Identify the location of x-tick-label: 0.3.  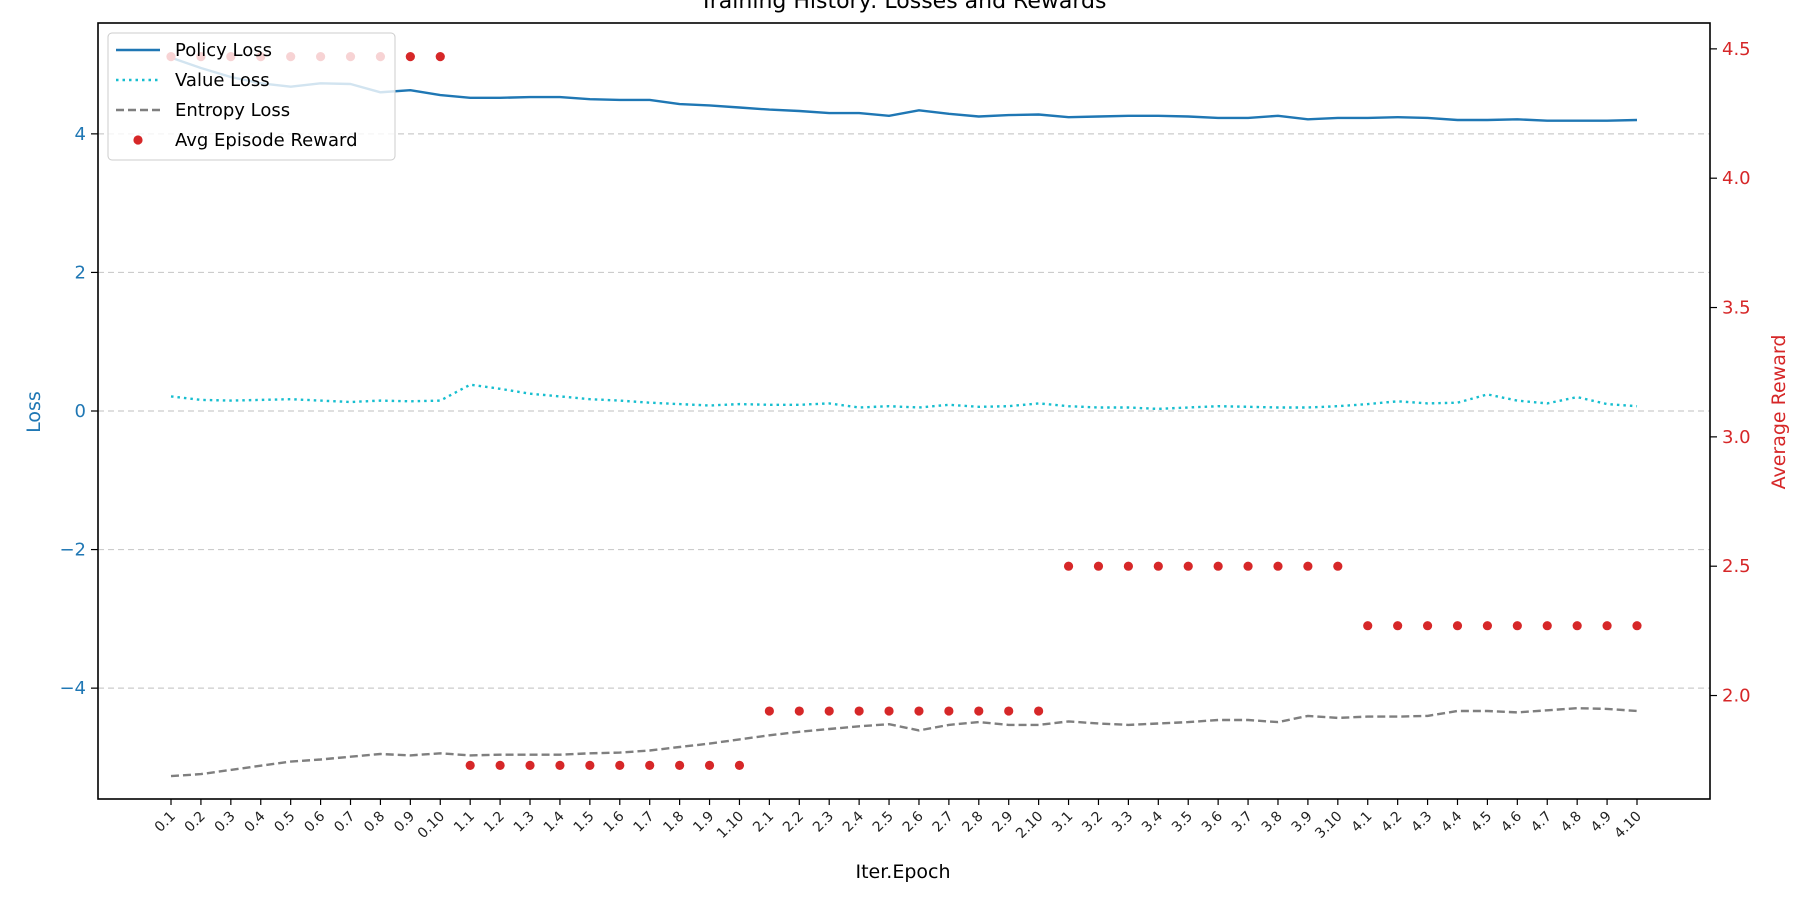
(225, 822).